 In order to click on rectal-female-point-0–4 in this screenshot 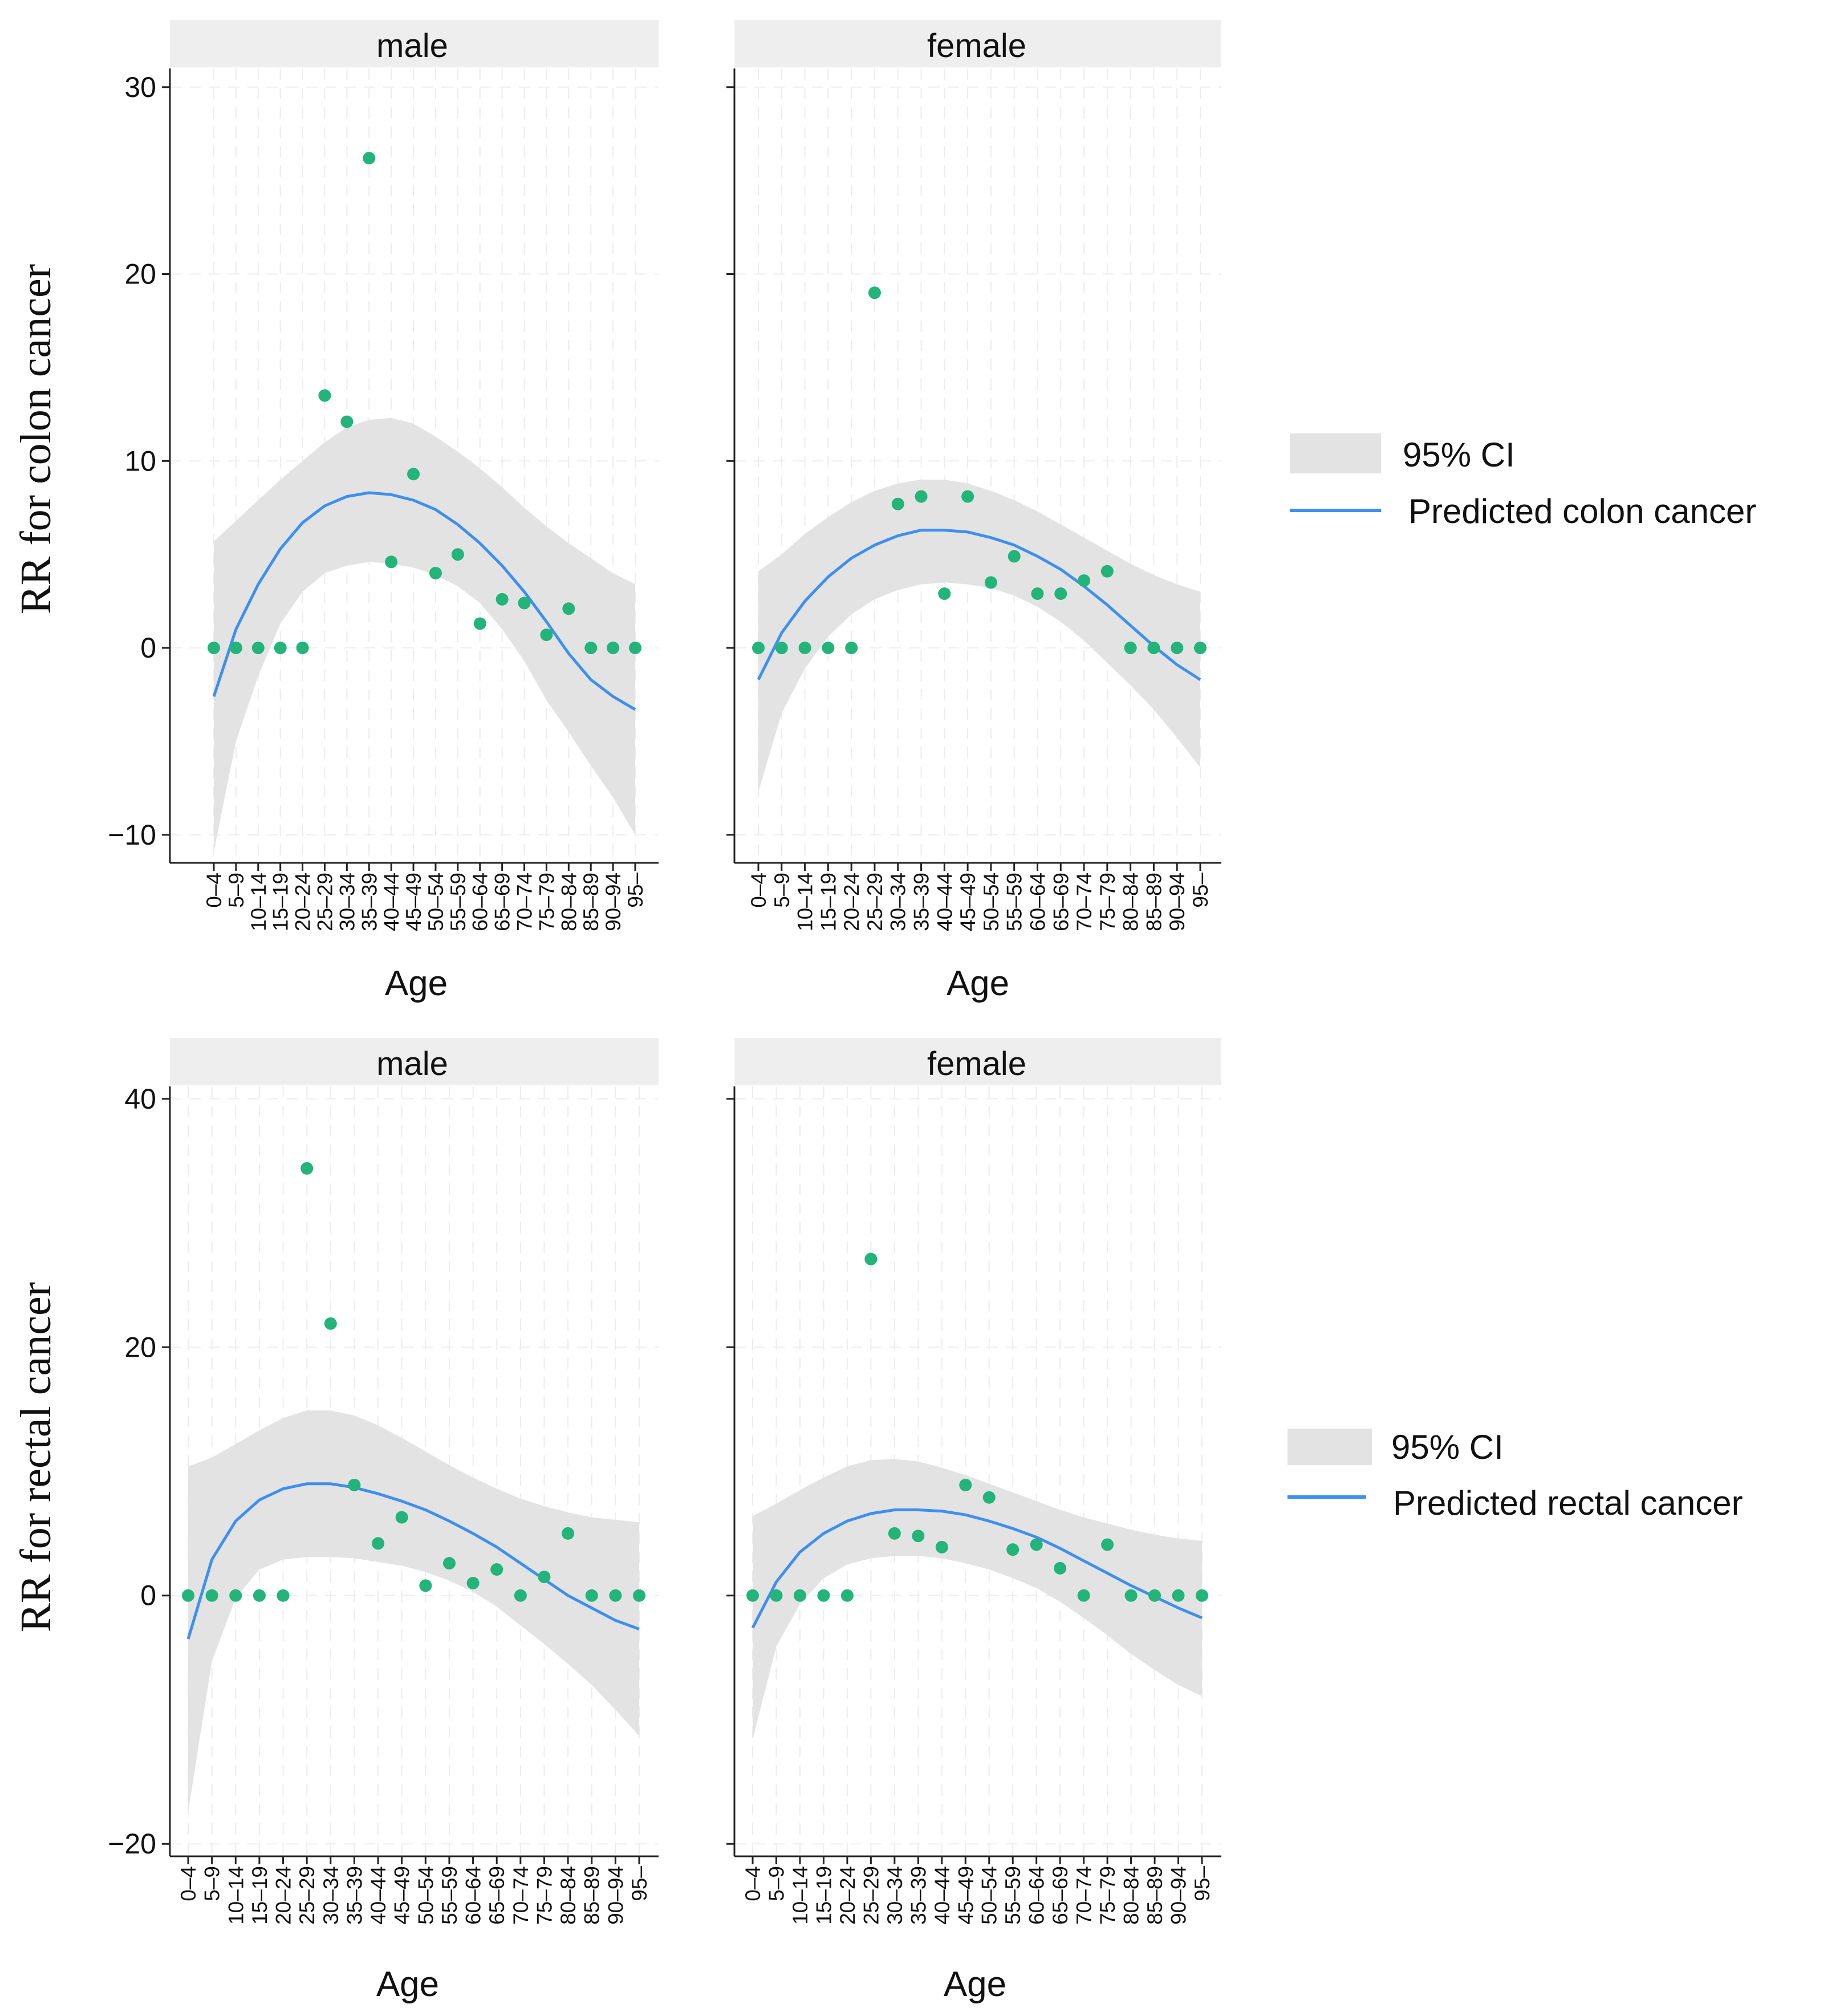, I will do `click(753, 1595)`.